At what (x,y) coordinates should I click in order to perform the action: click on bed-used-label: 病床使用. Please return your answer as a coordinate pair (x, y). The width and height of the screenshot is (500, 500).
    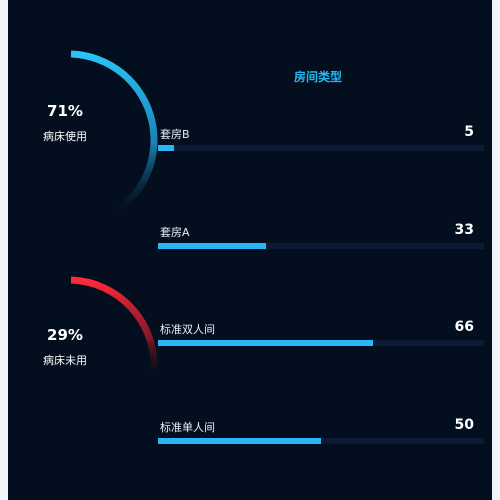
    Looking at the image, I should click on (65, 136).